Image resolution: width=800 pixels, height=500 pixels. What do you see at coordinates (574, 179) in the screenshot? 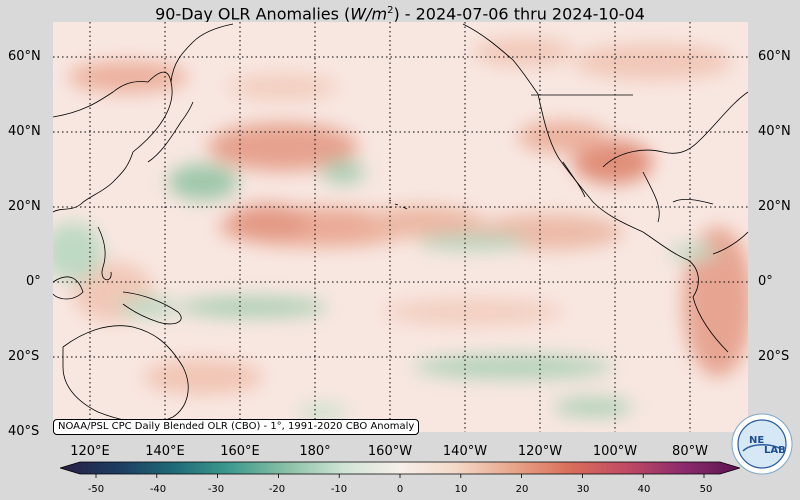
I see `baja-coast` at bounding box center [574, 179].